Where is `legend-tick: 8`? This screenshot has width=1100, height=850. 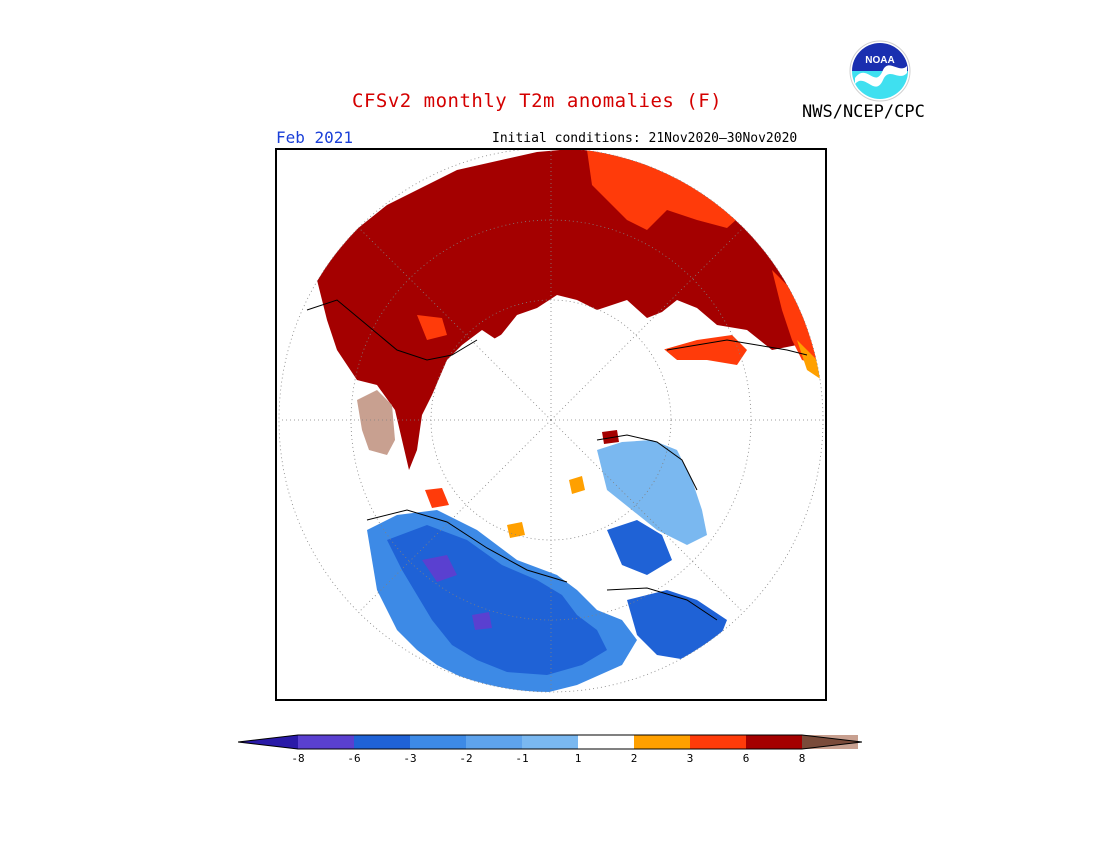 legend-tick: 8 is located at coordinates (802, 758).